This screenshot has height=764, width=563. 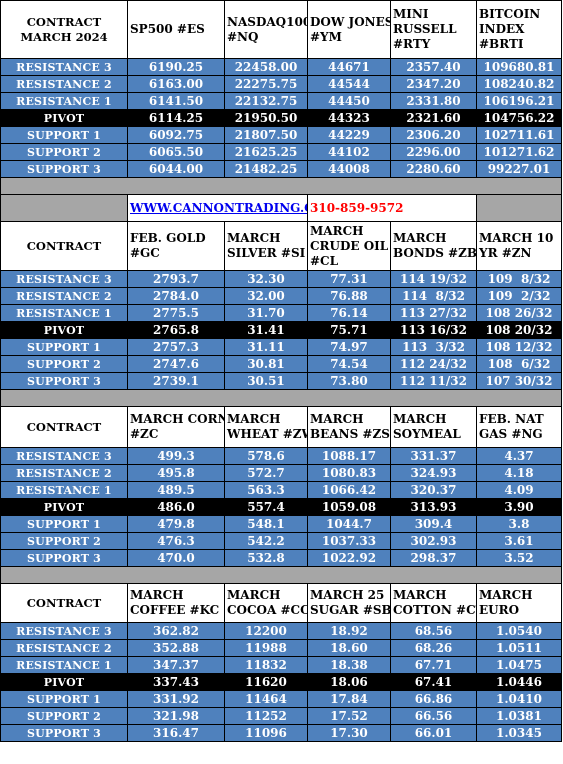 I want to click on instrument-header-cell: MARCH COTTON #CT, so click(x=433, y=603).